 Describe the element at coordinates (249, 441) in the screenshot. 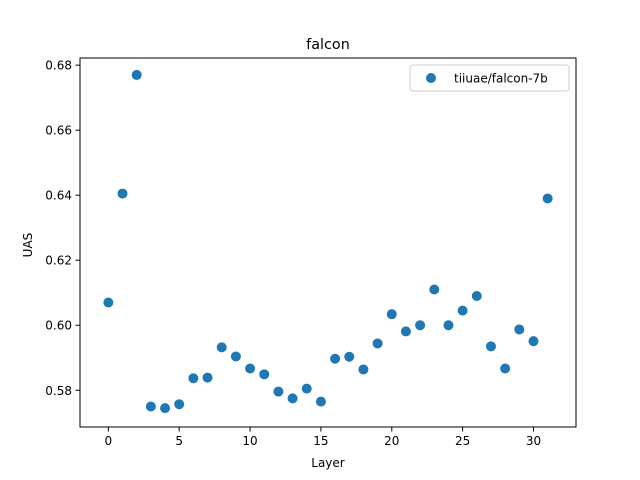

I see `x-tick-label: 10` at that location.